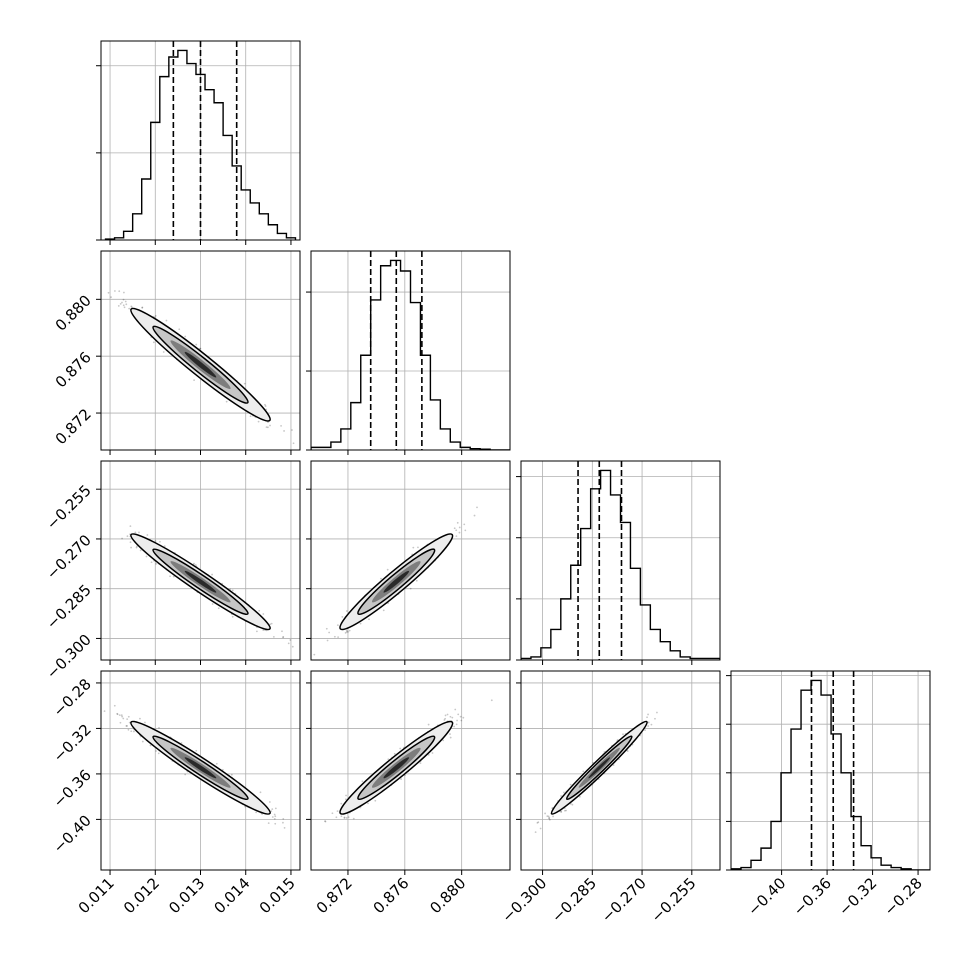 This screenshot has height=975, width=970. I want to click on x-tick-label: −0.285, so click(574, 900).